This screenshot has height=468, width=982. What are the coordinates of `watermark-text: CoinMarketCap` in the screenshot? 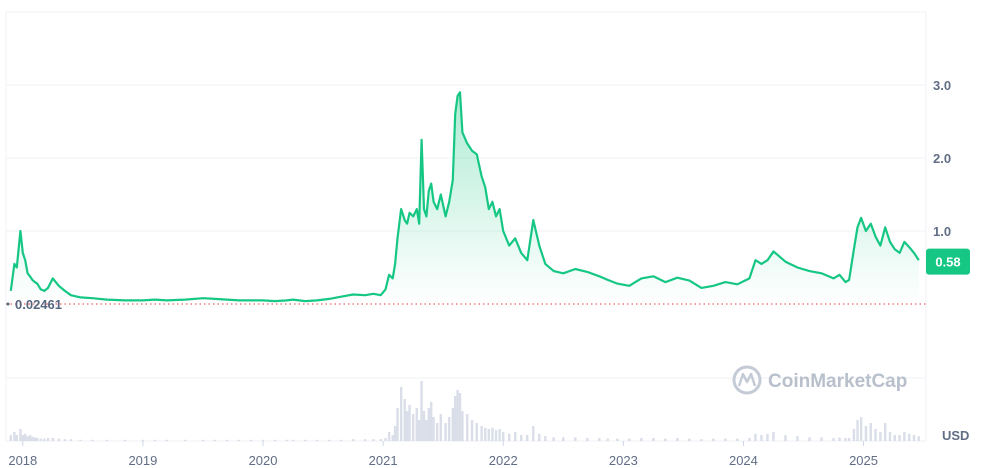 It's located at (837, 381).